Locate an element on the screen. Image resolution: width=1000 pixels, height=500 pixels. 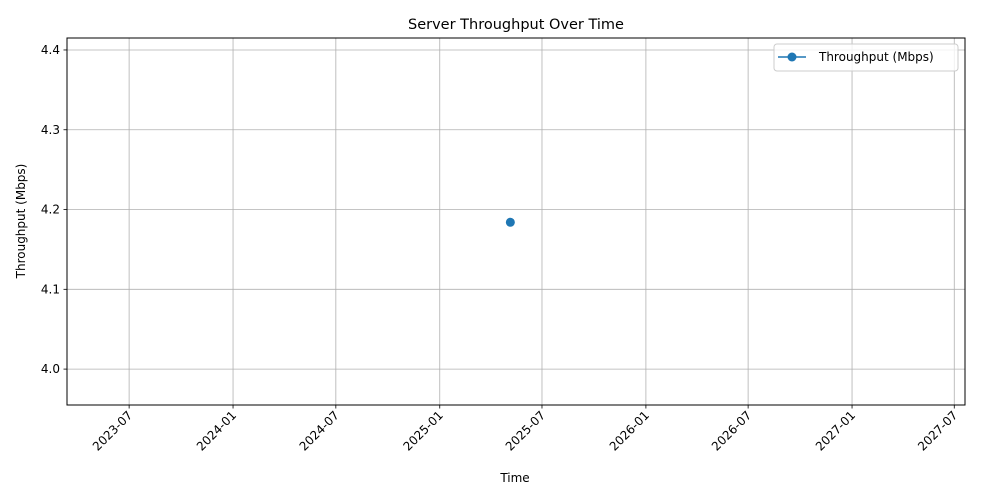
y-tick-label: 4.1 is located at coordinates (50, 289).